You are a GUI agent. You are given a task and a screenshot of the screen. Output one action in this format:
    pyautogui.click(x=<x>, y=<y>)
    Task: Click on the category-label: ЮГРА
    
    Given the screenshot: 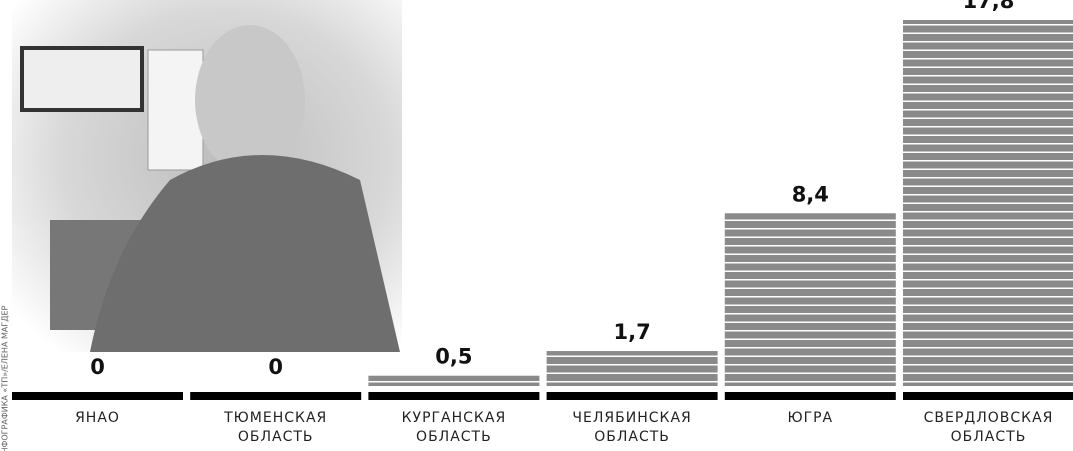 What is the action you would take?
    pyautogui.click(x=810, y=418)
    